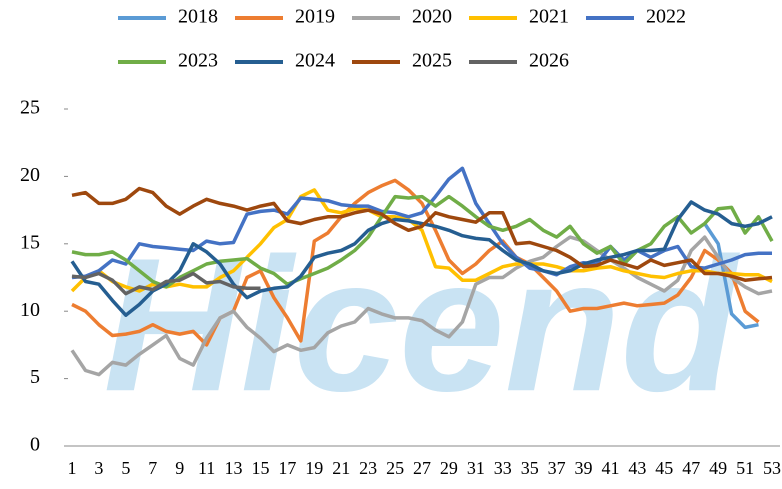 The width and height of the screenshot is (782, 489). Describe the element at coordinates (637, 468) in the screenshot. I see `x-tick-label: 43` at that location.